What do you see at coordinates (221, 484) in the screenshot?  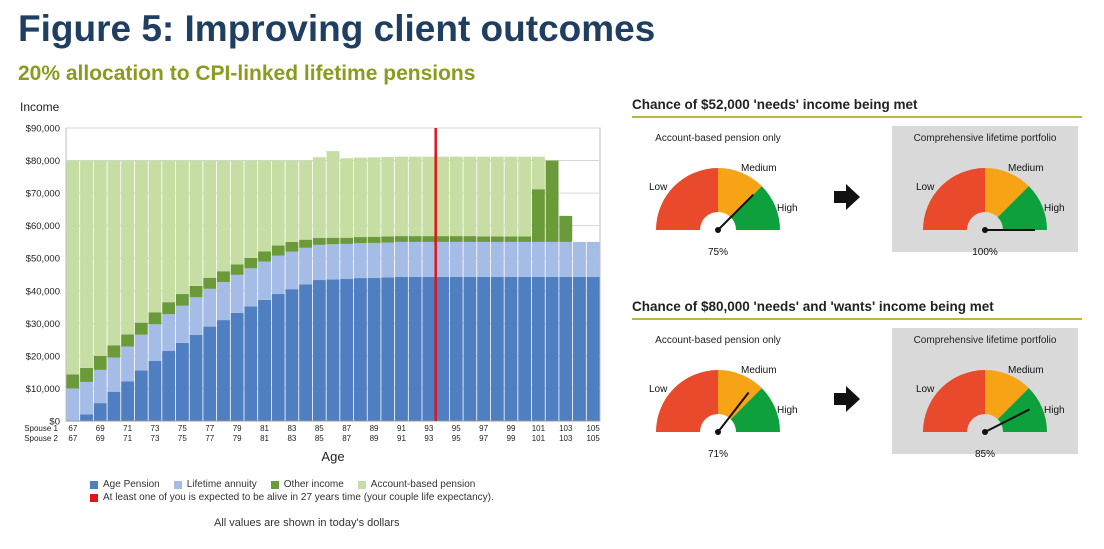 I see `legend-label: Lifetime annuity` at bounding box center [221, 484].